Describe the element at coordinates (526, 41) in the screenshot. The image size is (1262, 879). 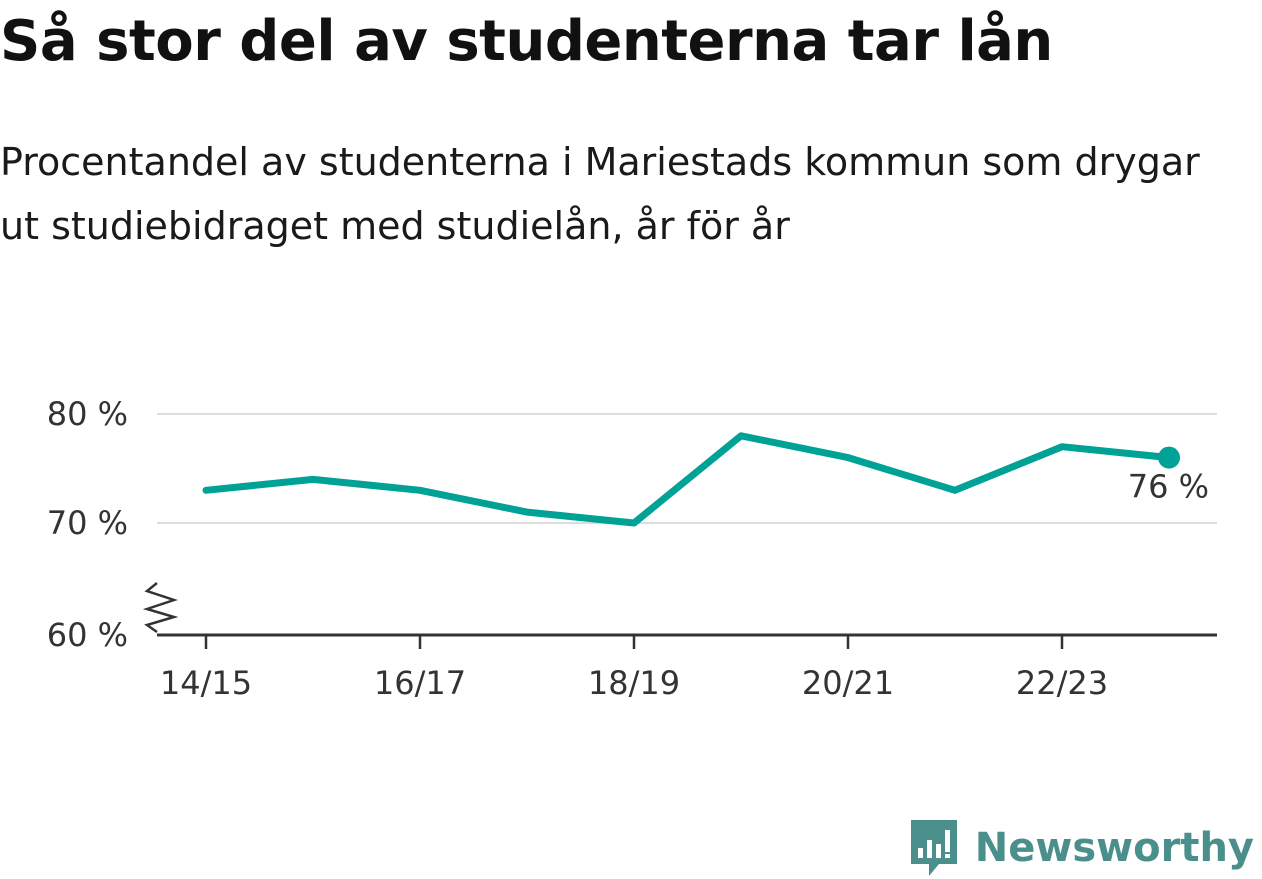
I see `chart-title: Så stor del av studenterna tar lån` at that location.